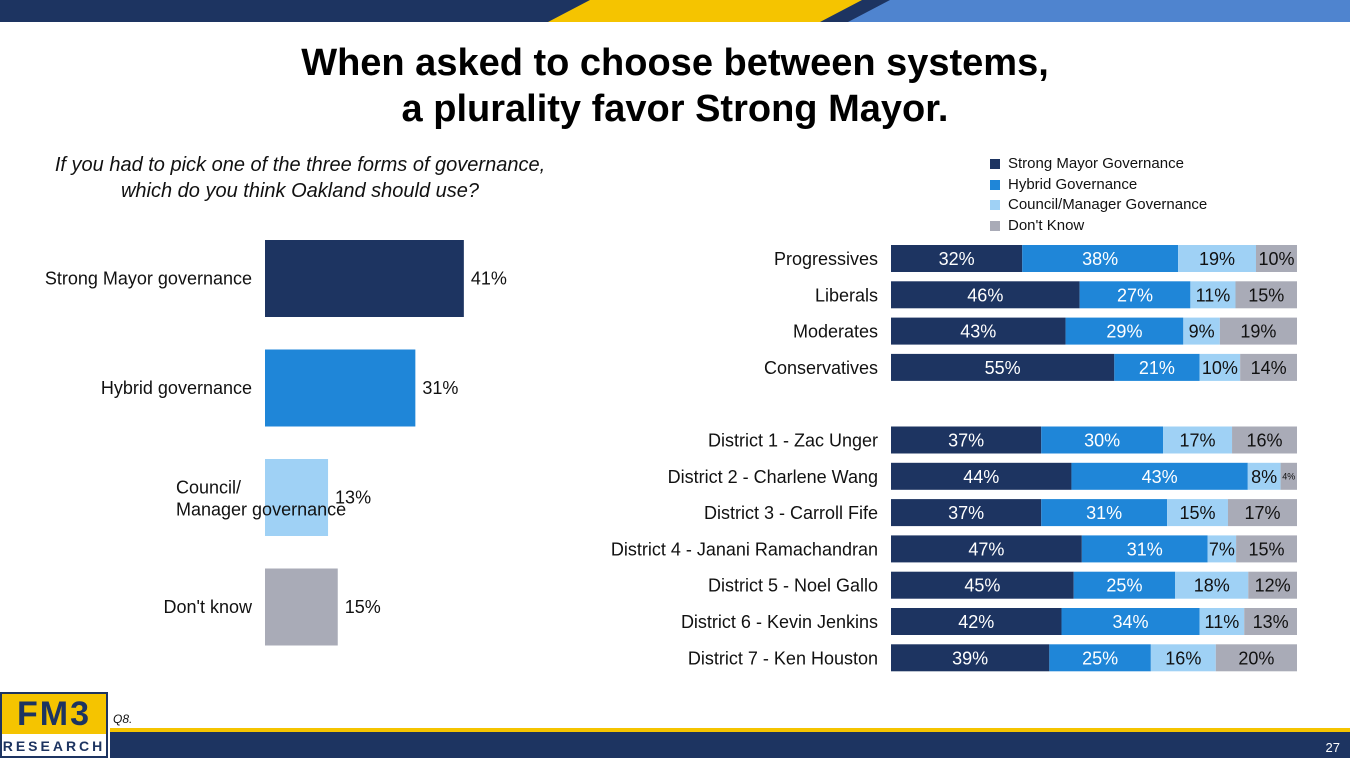  I want to click on overall-value-label: 15%, so click(363, 607).